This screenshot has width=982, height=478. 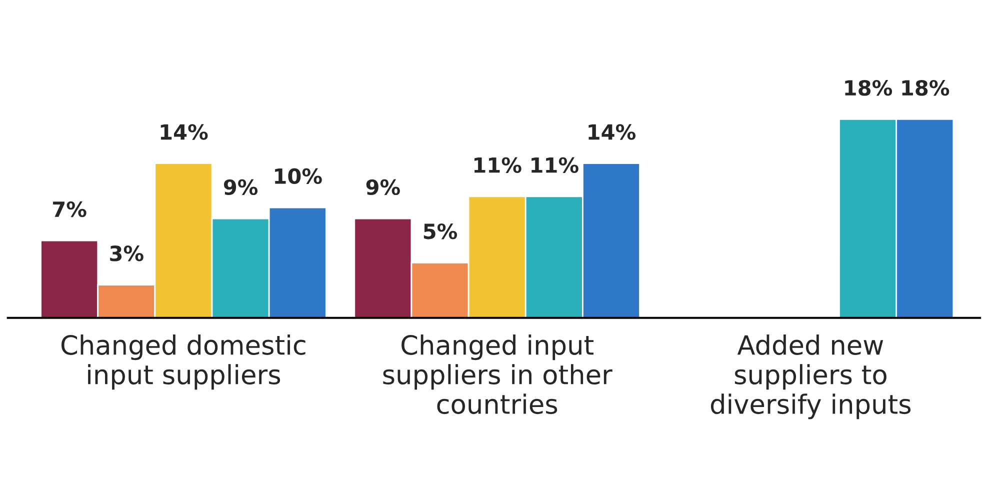 What do you see at coordinates (127, 254) in the screenshot?
I see `data-label: 3%` at bounding box center [127, 254].